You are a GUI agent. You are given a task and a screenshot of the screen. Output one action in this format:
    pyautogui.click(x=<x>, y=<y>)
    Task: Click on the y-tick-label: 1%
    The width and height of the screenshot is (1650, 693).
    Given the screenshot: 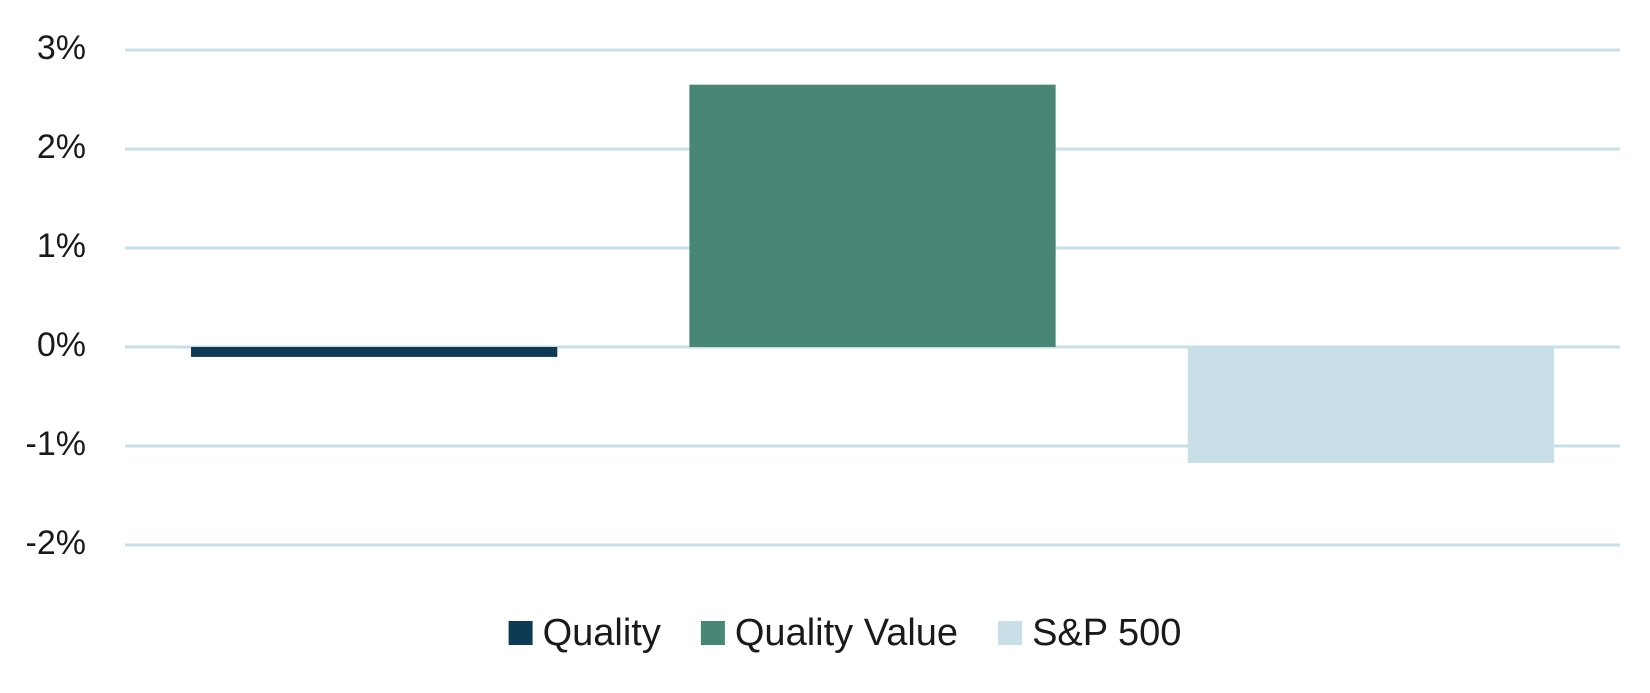 What is the action you would take?
    pyautogui.click(x=61, y=246)
    